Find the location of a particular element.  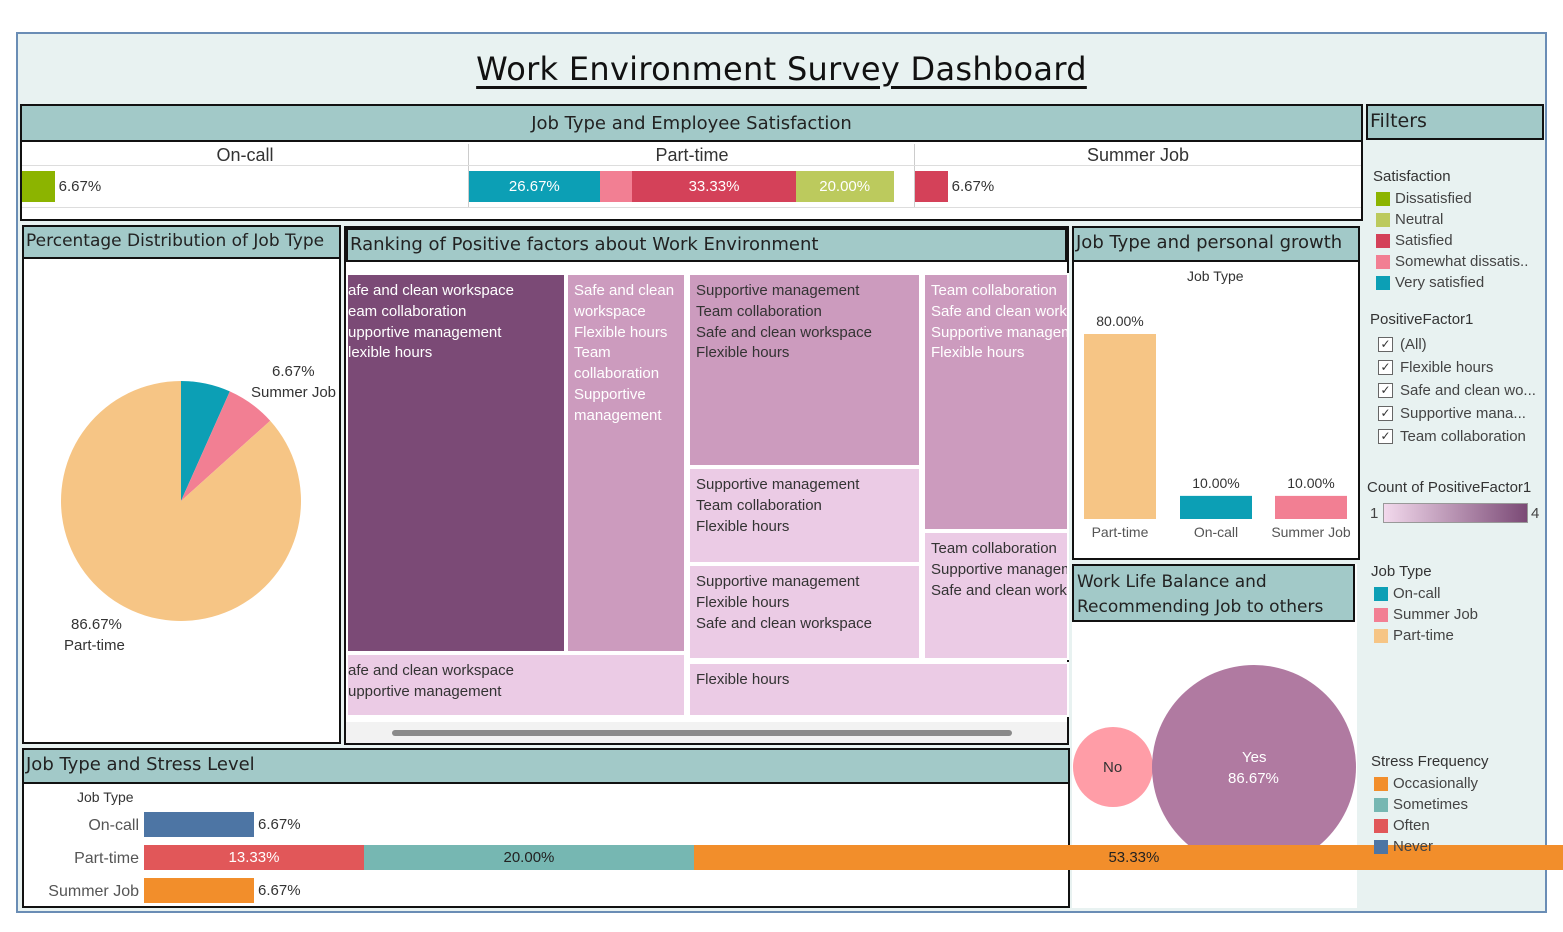

pie-label-part-pct: 86.67% is located at coordinates (96, 624).